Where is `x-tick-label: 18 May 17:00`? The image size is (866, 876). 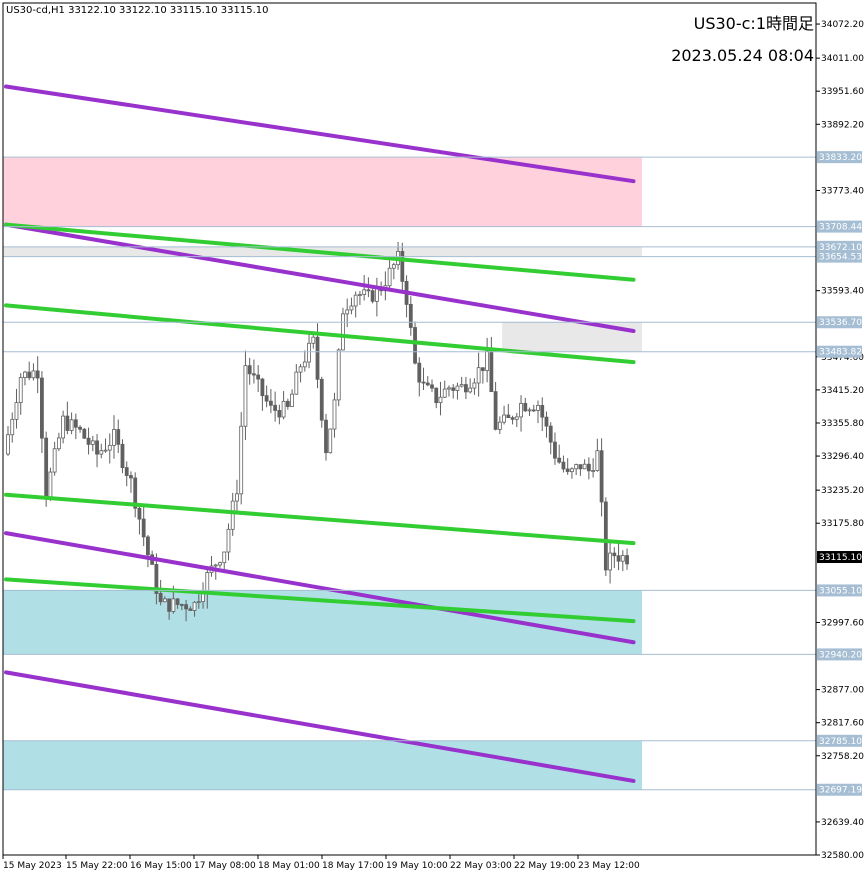
x-tick-label: 18 May 17:00 is located at coordinates (353, 866).